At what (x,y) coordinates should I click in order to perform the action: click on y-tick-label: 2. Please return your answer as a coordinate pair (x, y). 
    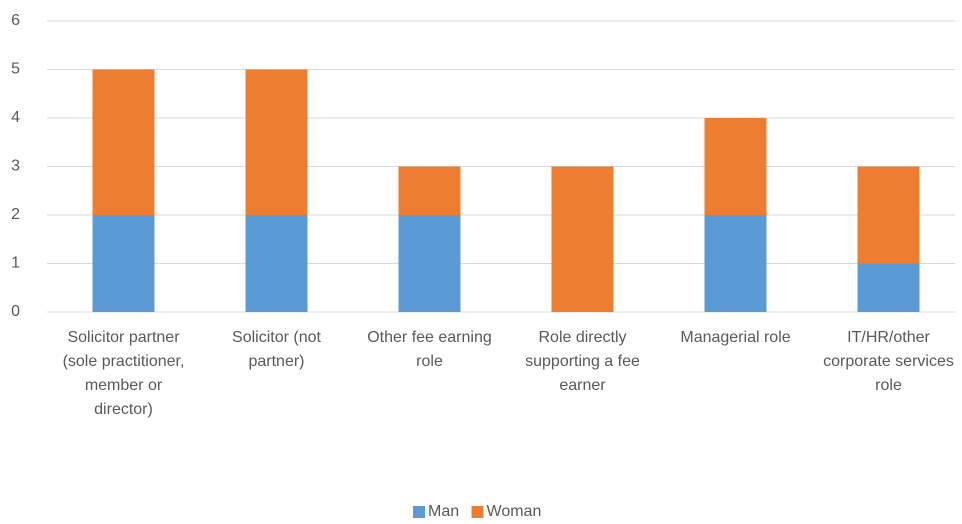
    Looking at the image, I should click on (15, 214).